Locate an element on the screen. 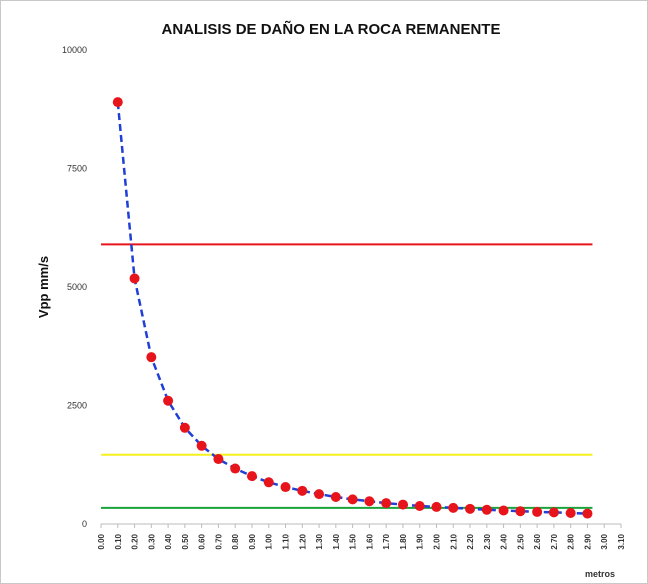 This screenshot has width=648, height=584. x-tick-label: 1.50 is located at coordinates (353, 541).